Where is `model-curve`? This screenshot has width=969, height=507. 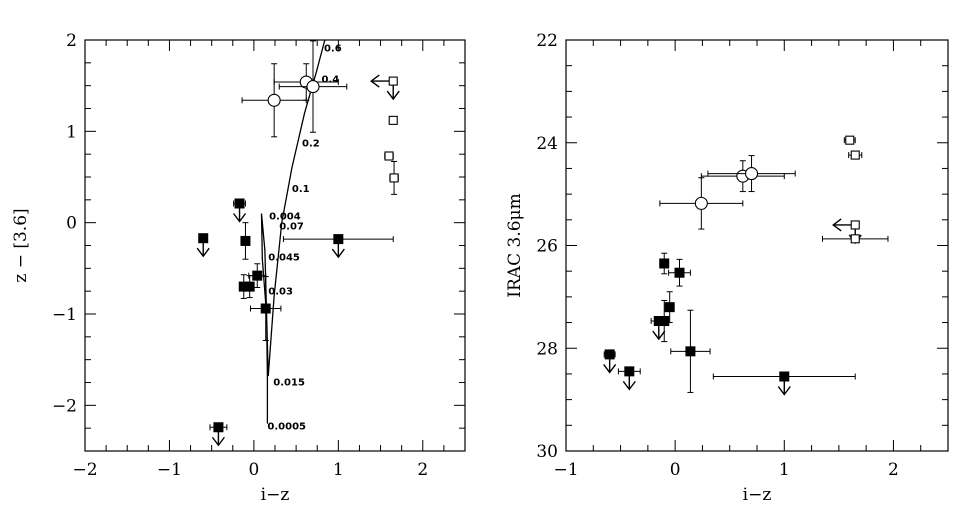
model-curve is located at coordinates (293, 231).